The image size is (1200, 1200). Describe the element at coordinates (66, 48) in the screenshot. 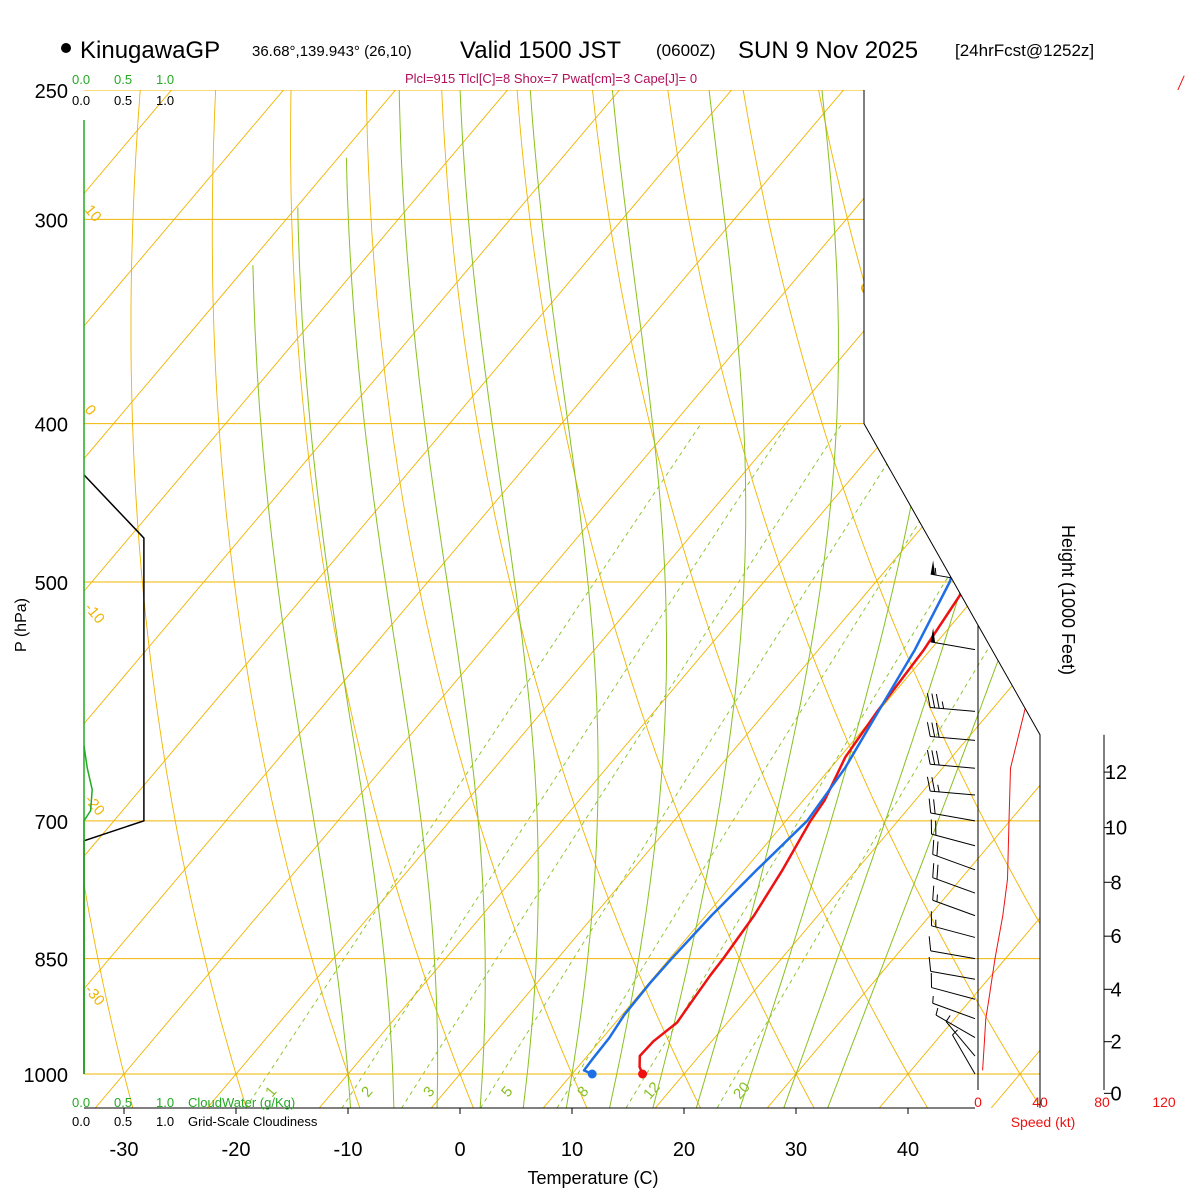

I see `station-dot-icon` at that location.